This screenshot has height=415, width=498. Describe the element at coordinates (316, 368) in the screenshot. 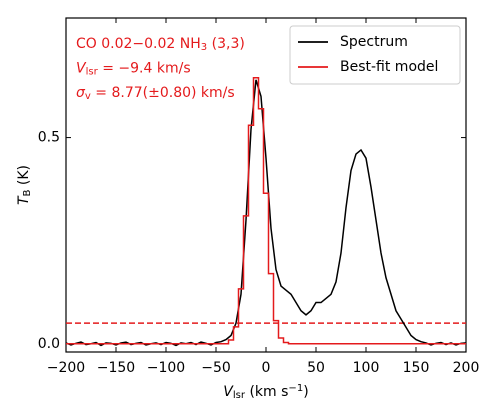

I see `x-tick-label: 50` at that location.